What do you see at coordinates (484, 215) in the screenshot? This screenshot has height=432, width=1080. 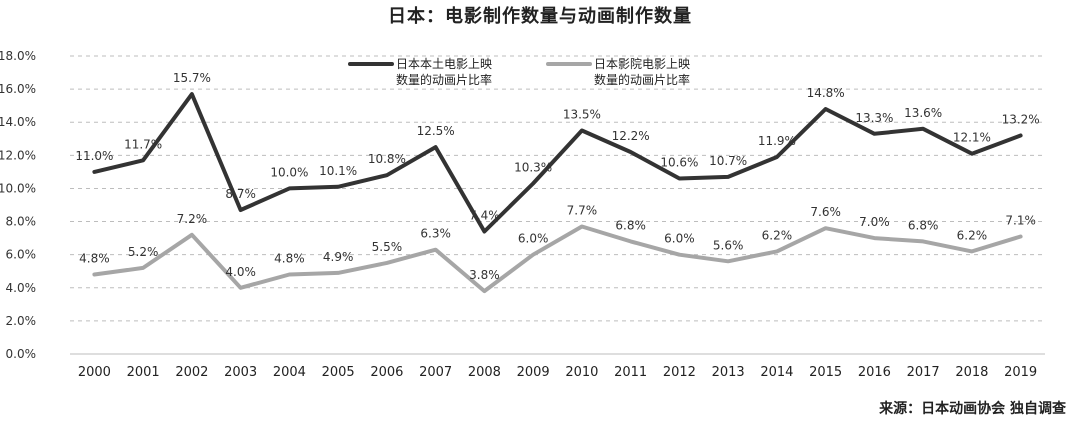 I see `data-label: 7.4%` at bounding box center [484, 215].